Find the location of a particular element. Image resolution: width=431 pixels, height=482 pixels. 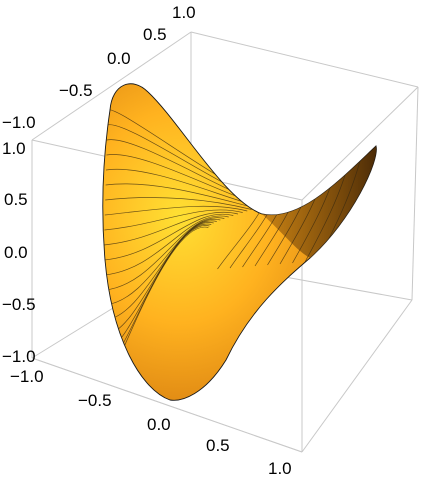

surface-shadow is located at coordinates (319, 202).